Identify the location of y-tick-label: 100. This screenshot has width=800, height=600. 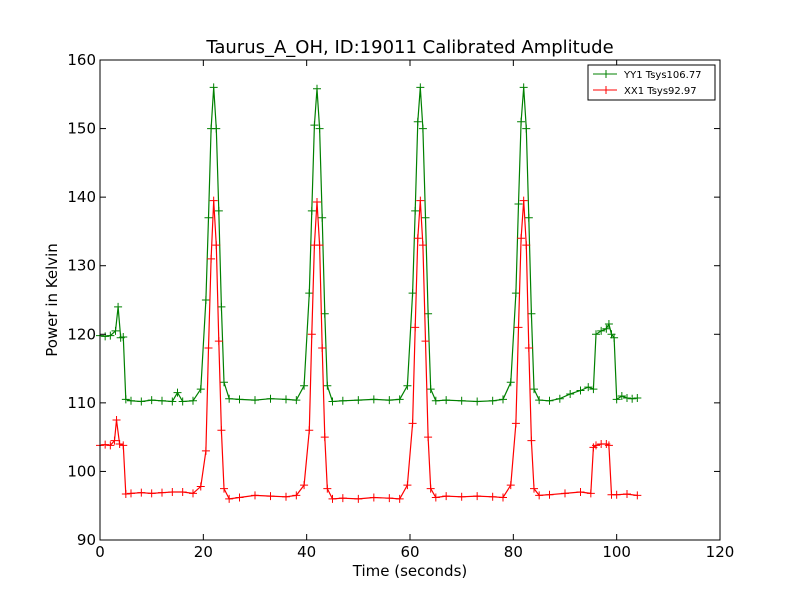
(81, 471).